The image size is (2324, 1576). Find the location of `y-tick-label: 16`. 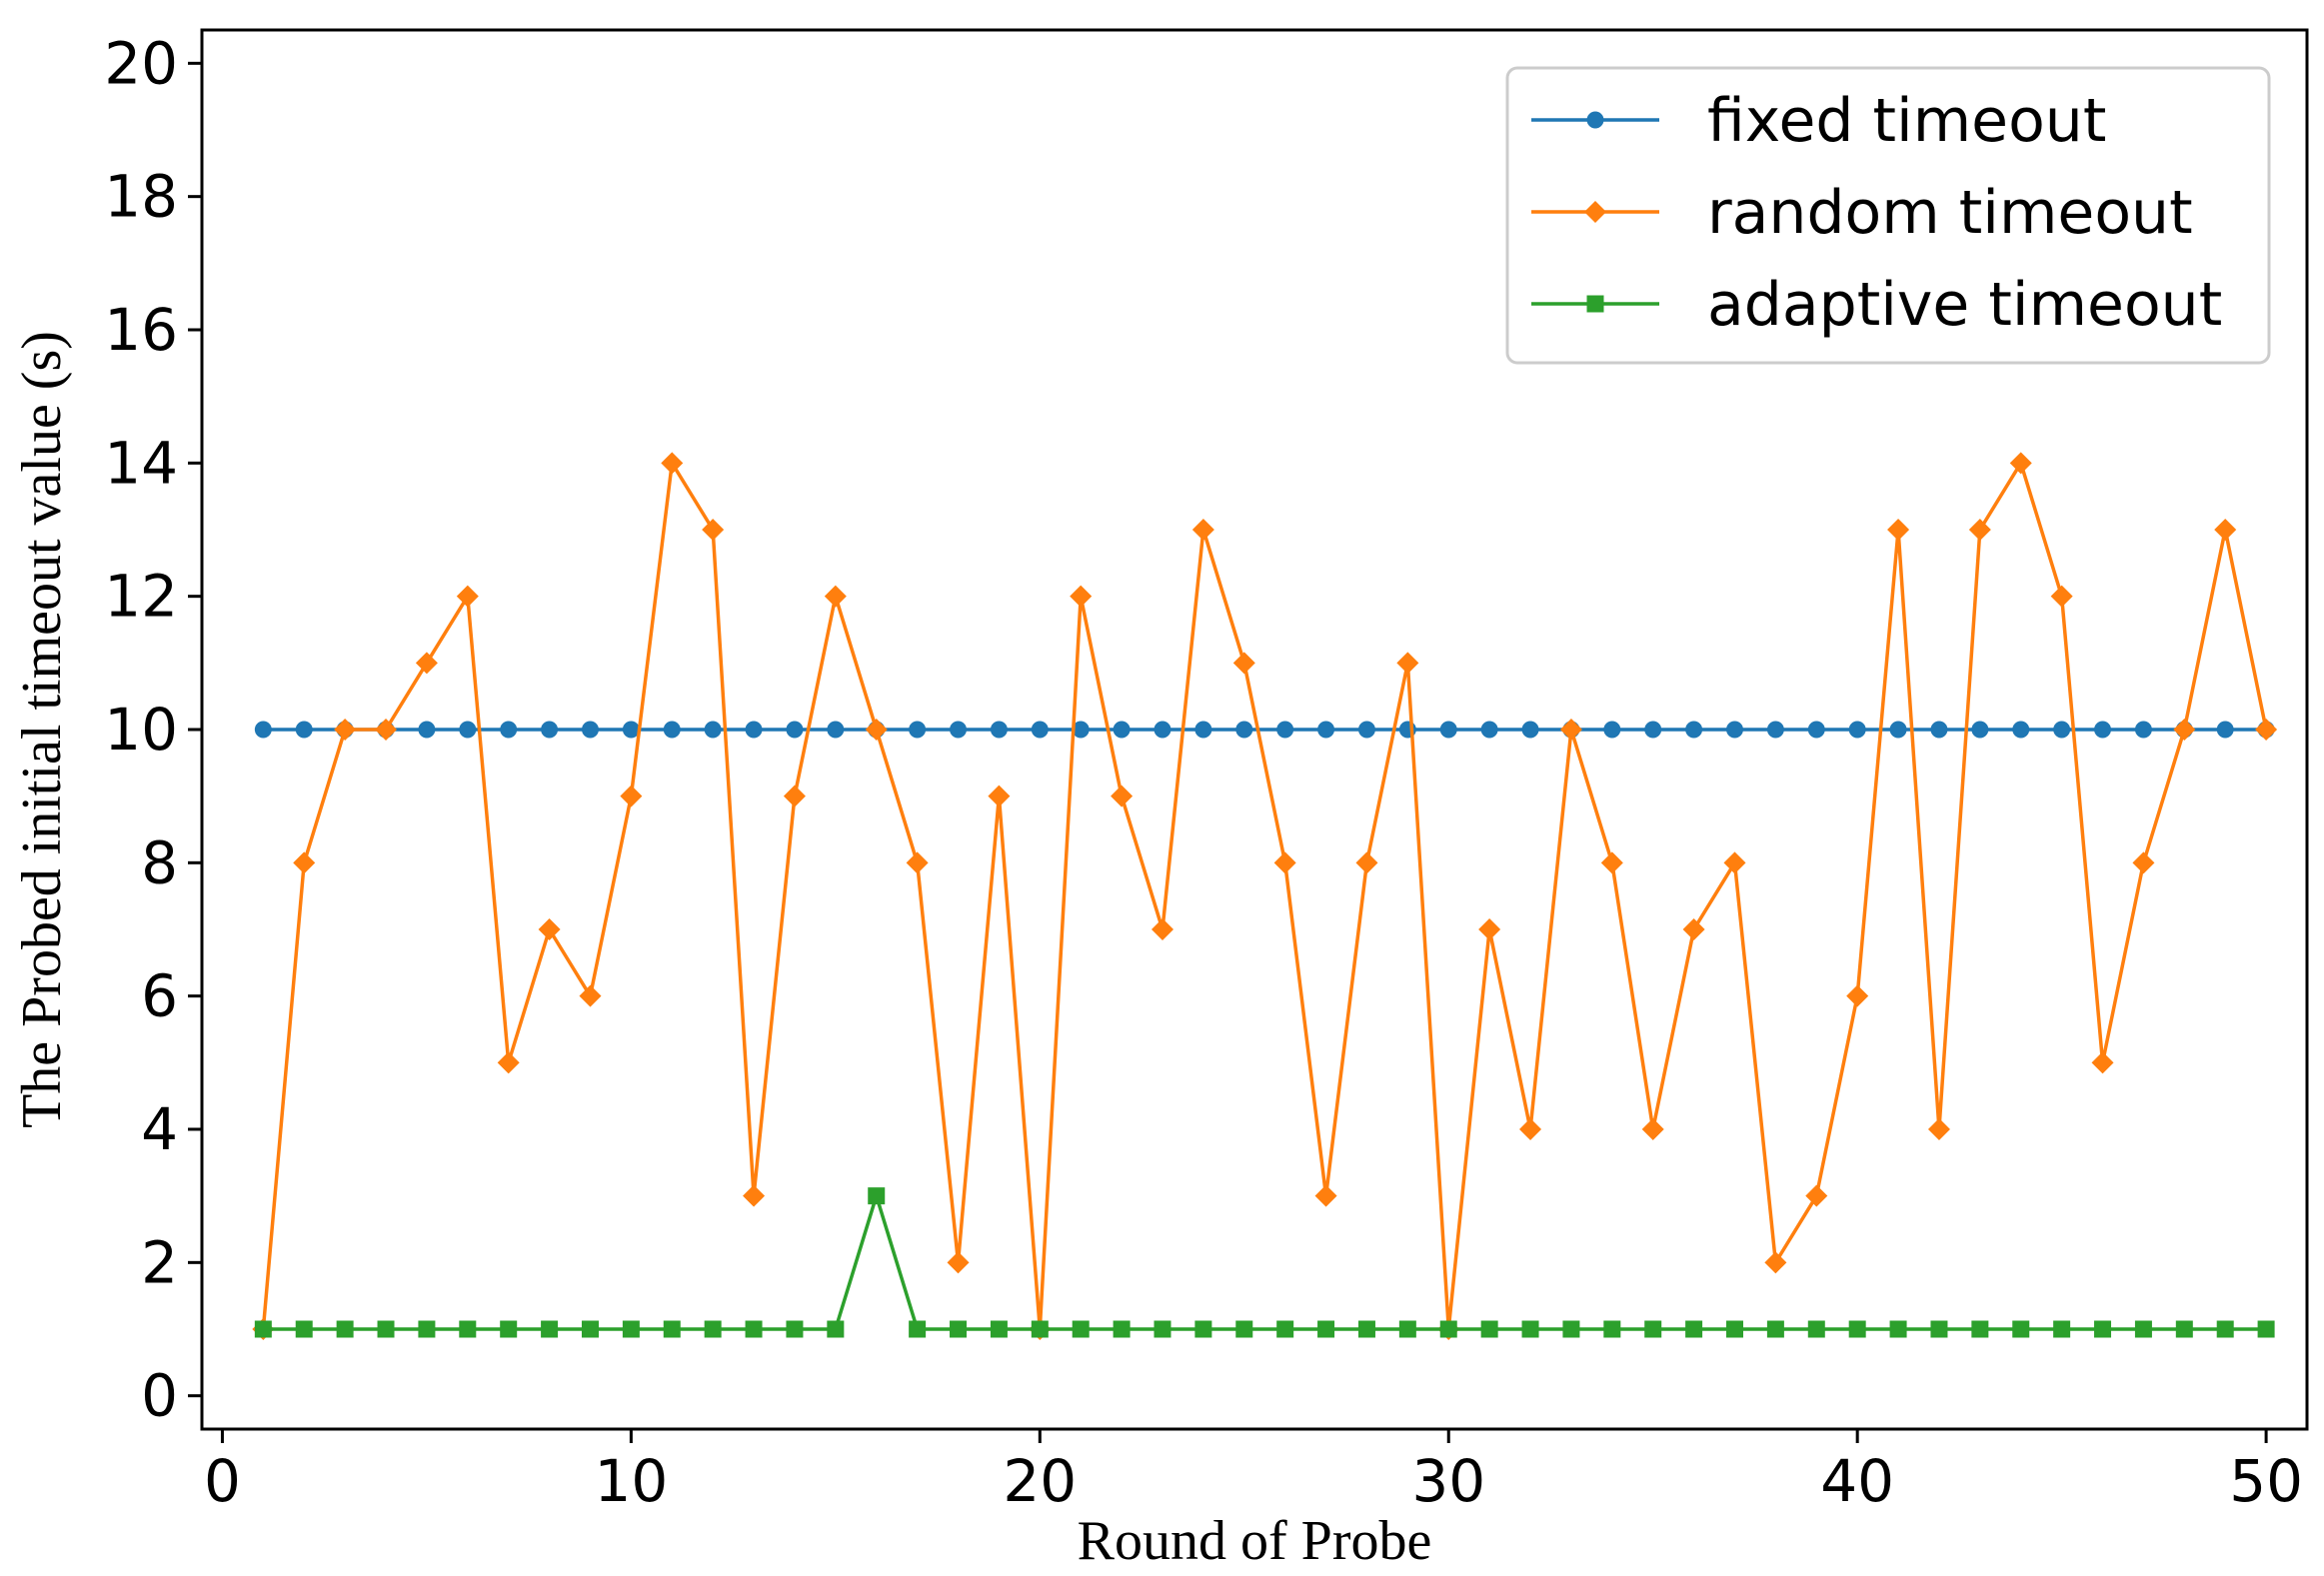

y-tick-label: 16 is located at coordinates (141, 330).